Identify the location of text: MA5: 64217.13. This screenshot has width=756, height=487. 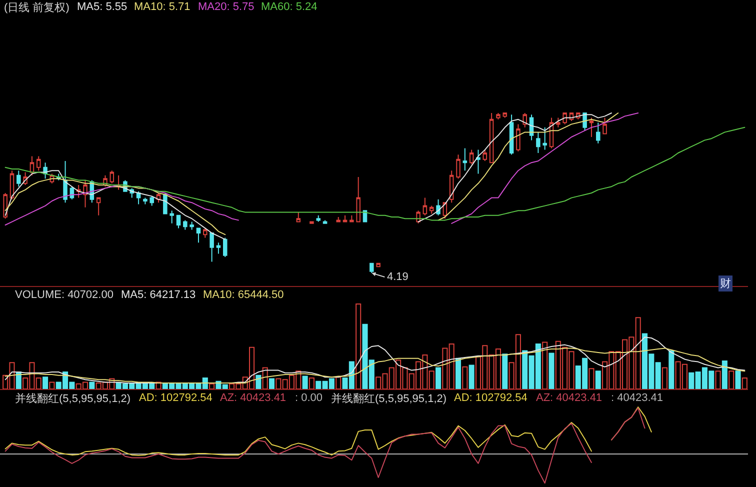
(158, 295).